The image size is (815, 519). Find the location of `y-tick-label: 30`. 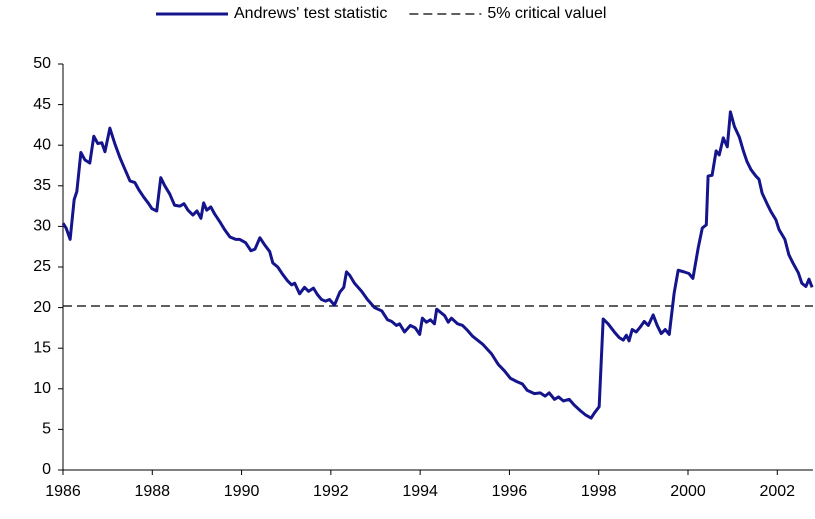

y-tick-label: 30 is located at coordinates (42, 226).